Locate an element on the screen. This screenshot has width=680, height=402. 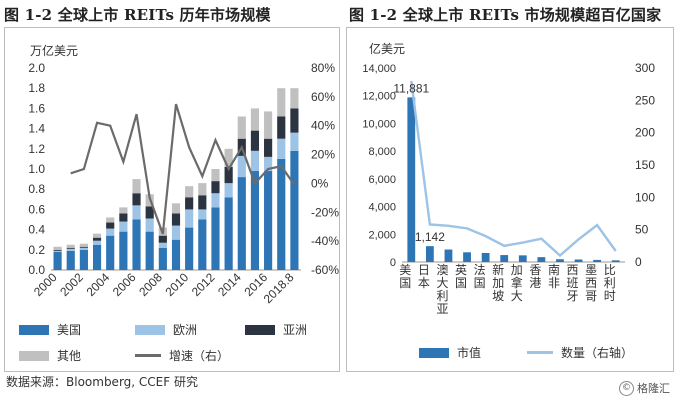
bar-市值-西班牙 is located at coordinates (578, 260).